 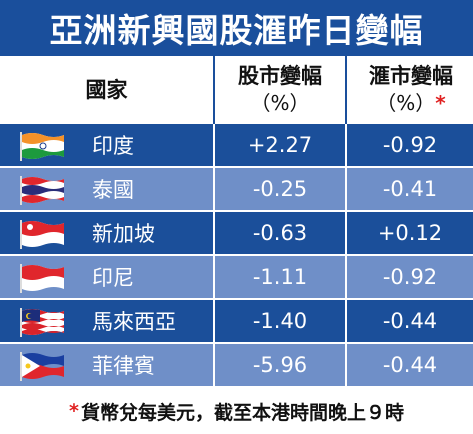 I want to click on table-row: 印度 +2.27 -0.92, so click(x=236, y=146).